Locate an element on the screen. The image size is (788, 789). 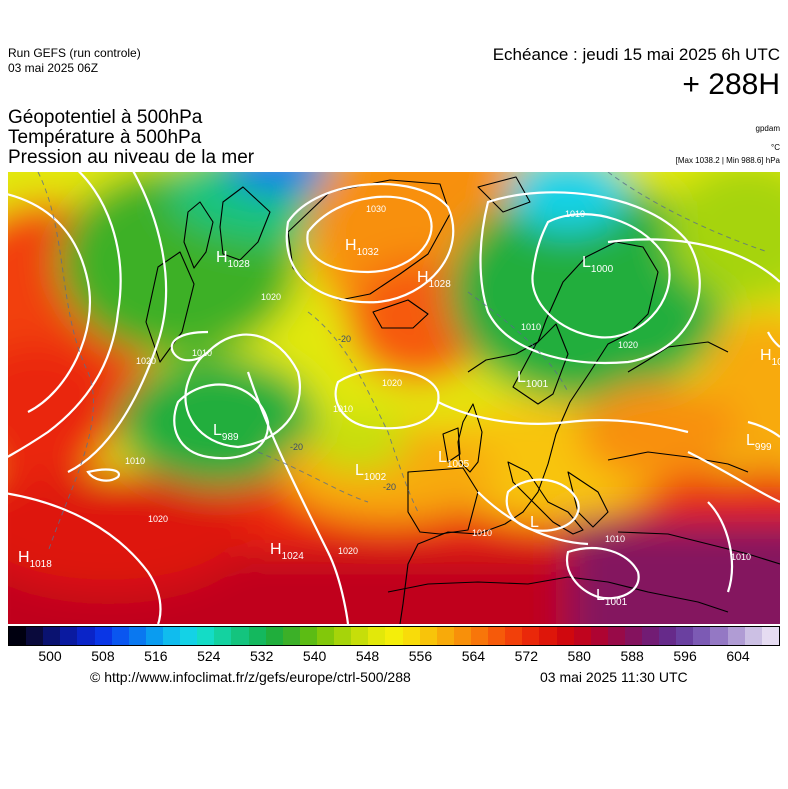
run-date: 03 mai 2025 06Z is located at coordinates (53, 68).